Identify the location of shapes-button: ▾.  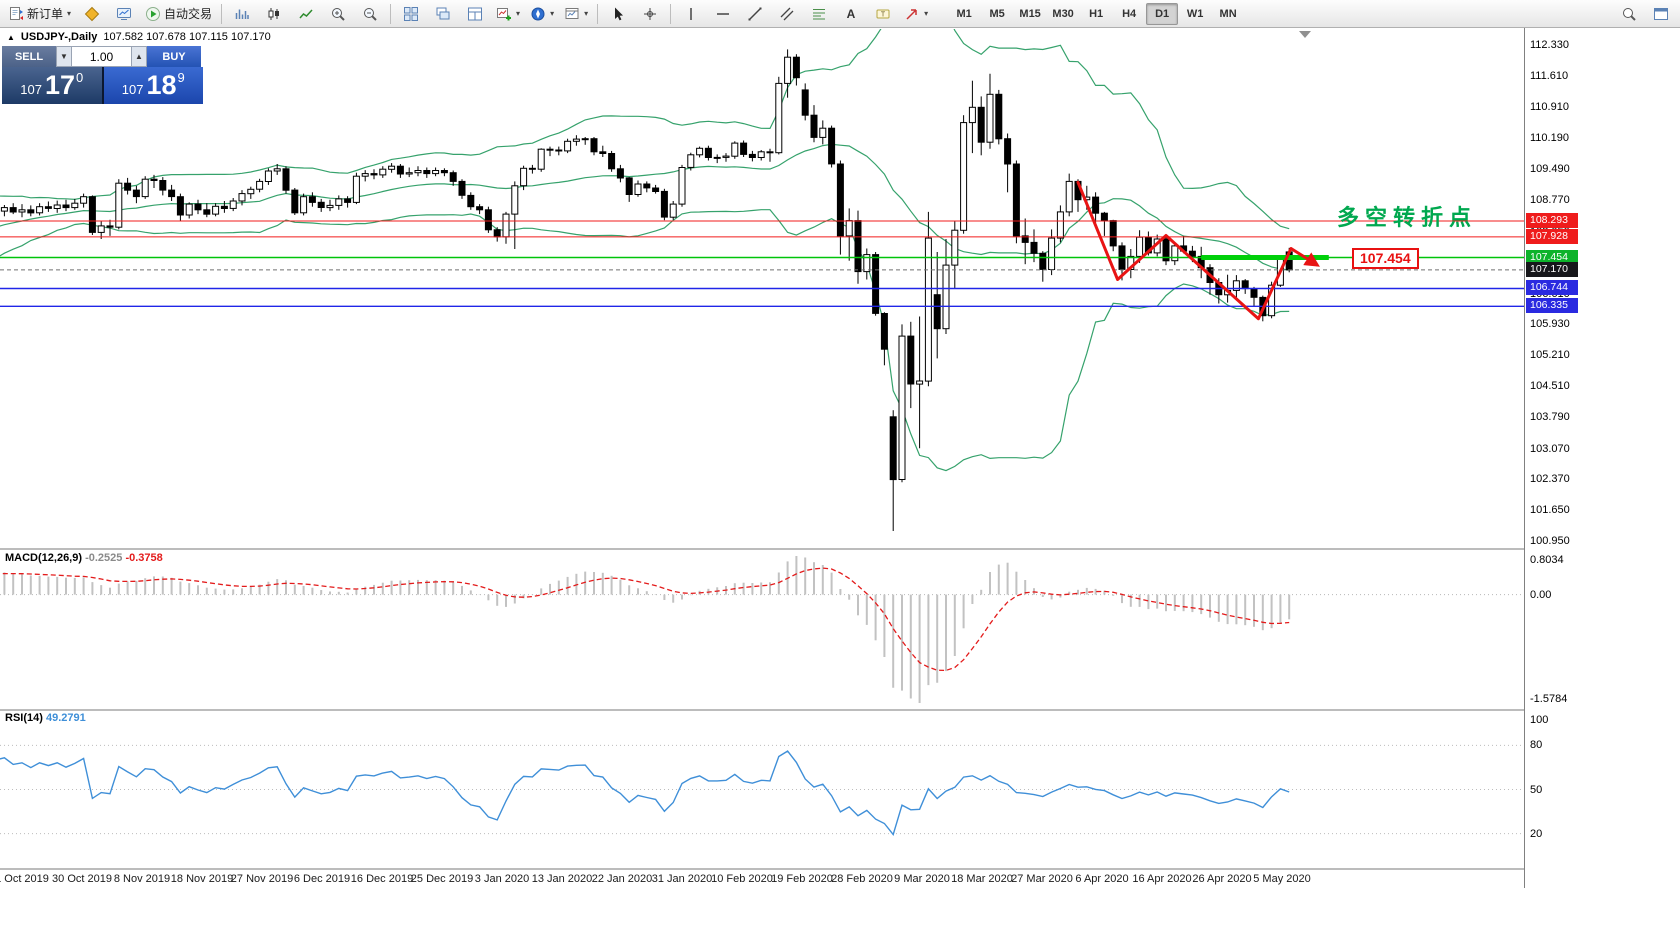
(916, 14).